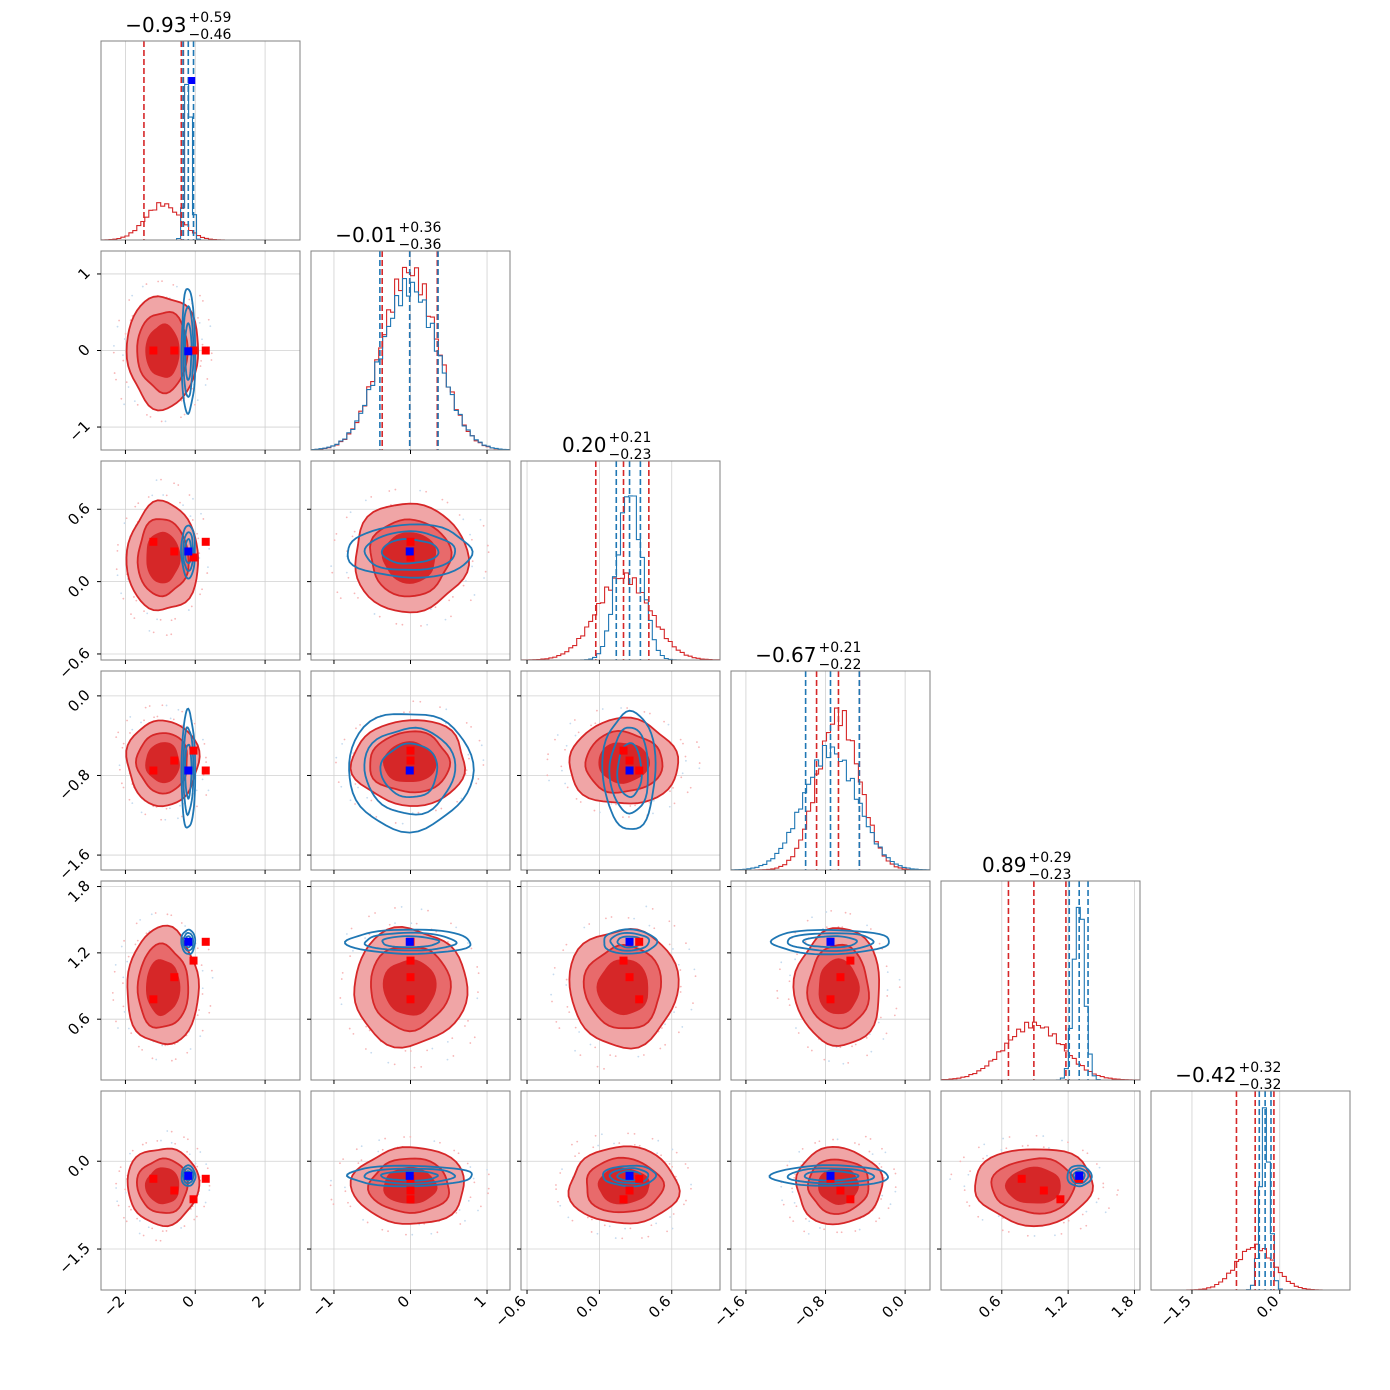  Describe the element at coordinates (990, 1307) in the screenshot. I see `x-tick-label: 0.6` at that location.